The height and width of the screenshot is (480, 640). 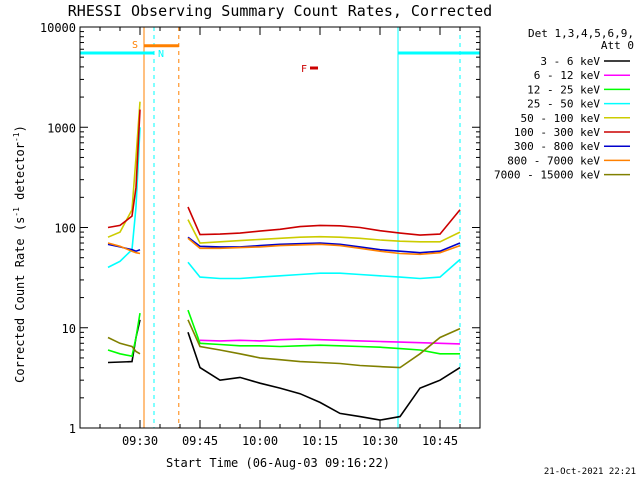 I want to click on legend-header-line1: Det 1,3,4,5,6,9,, so click(x=581, y=33).